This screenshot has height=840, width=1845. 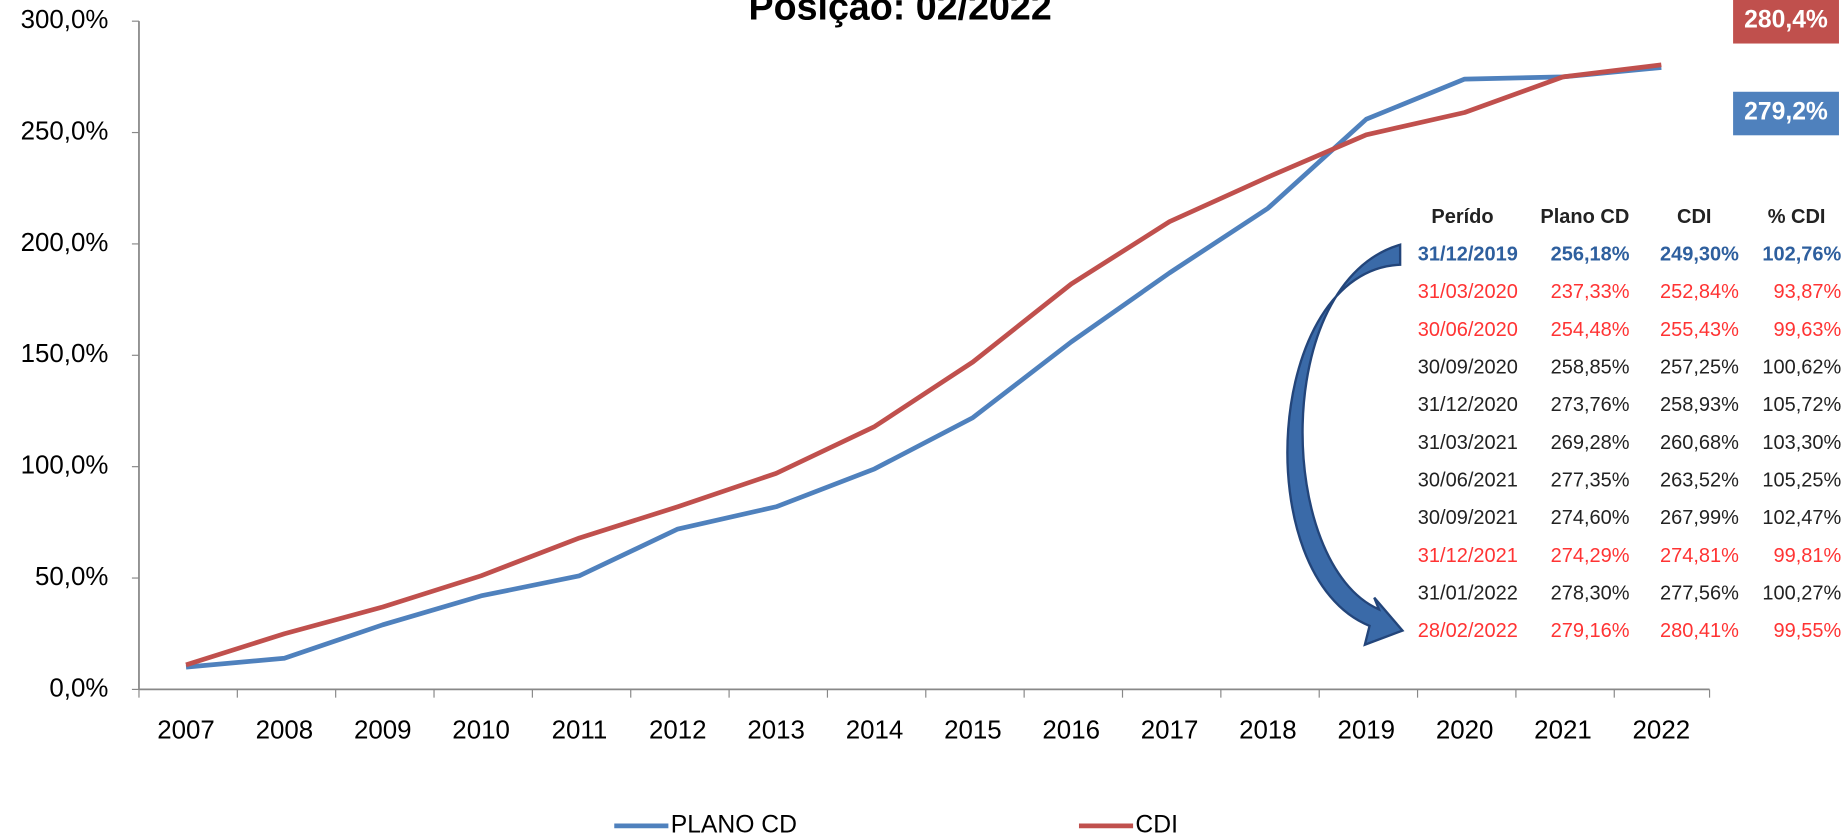 What do you see at coordinates (734, 824) in the screenshot?
I see `legend-label: PLANO CD` at bounding box center [734, 824].